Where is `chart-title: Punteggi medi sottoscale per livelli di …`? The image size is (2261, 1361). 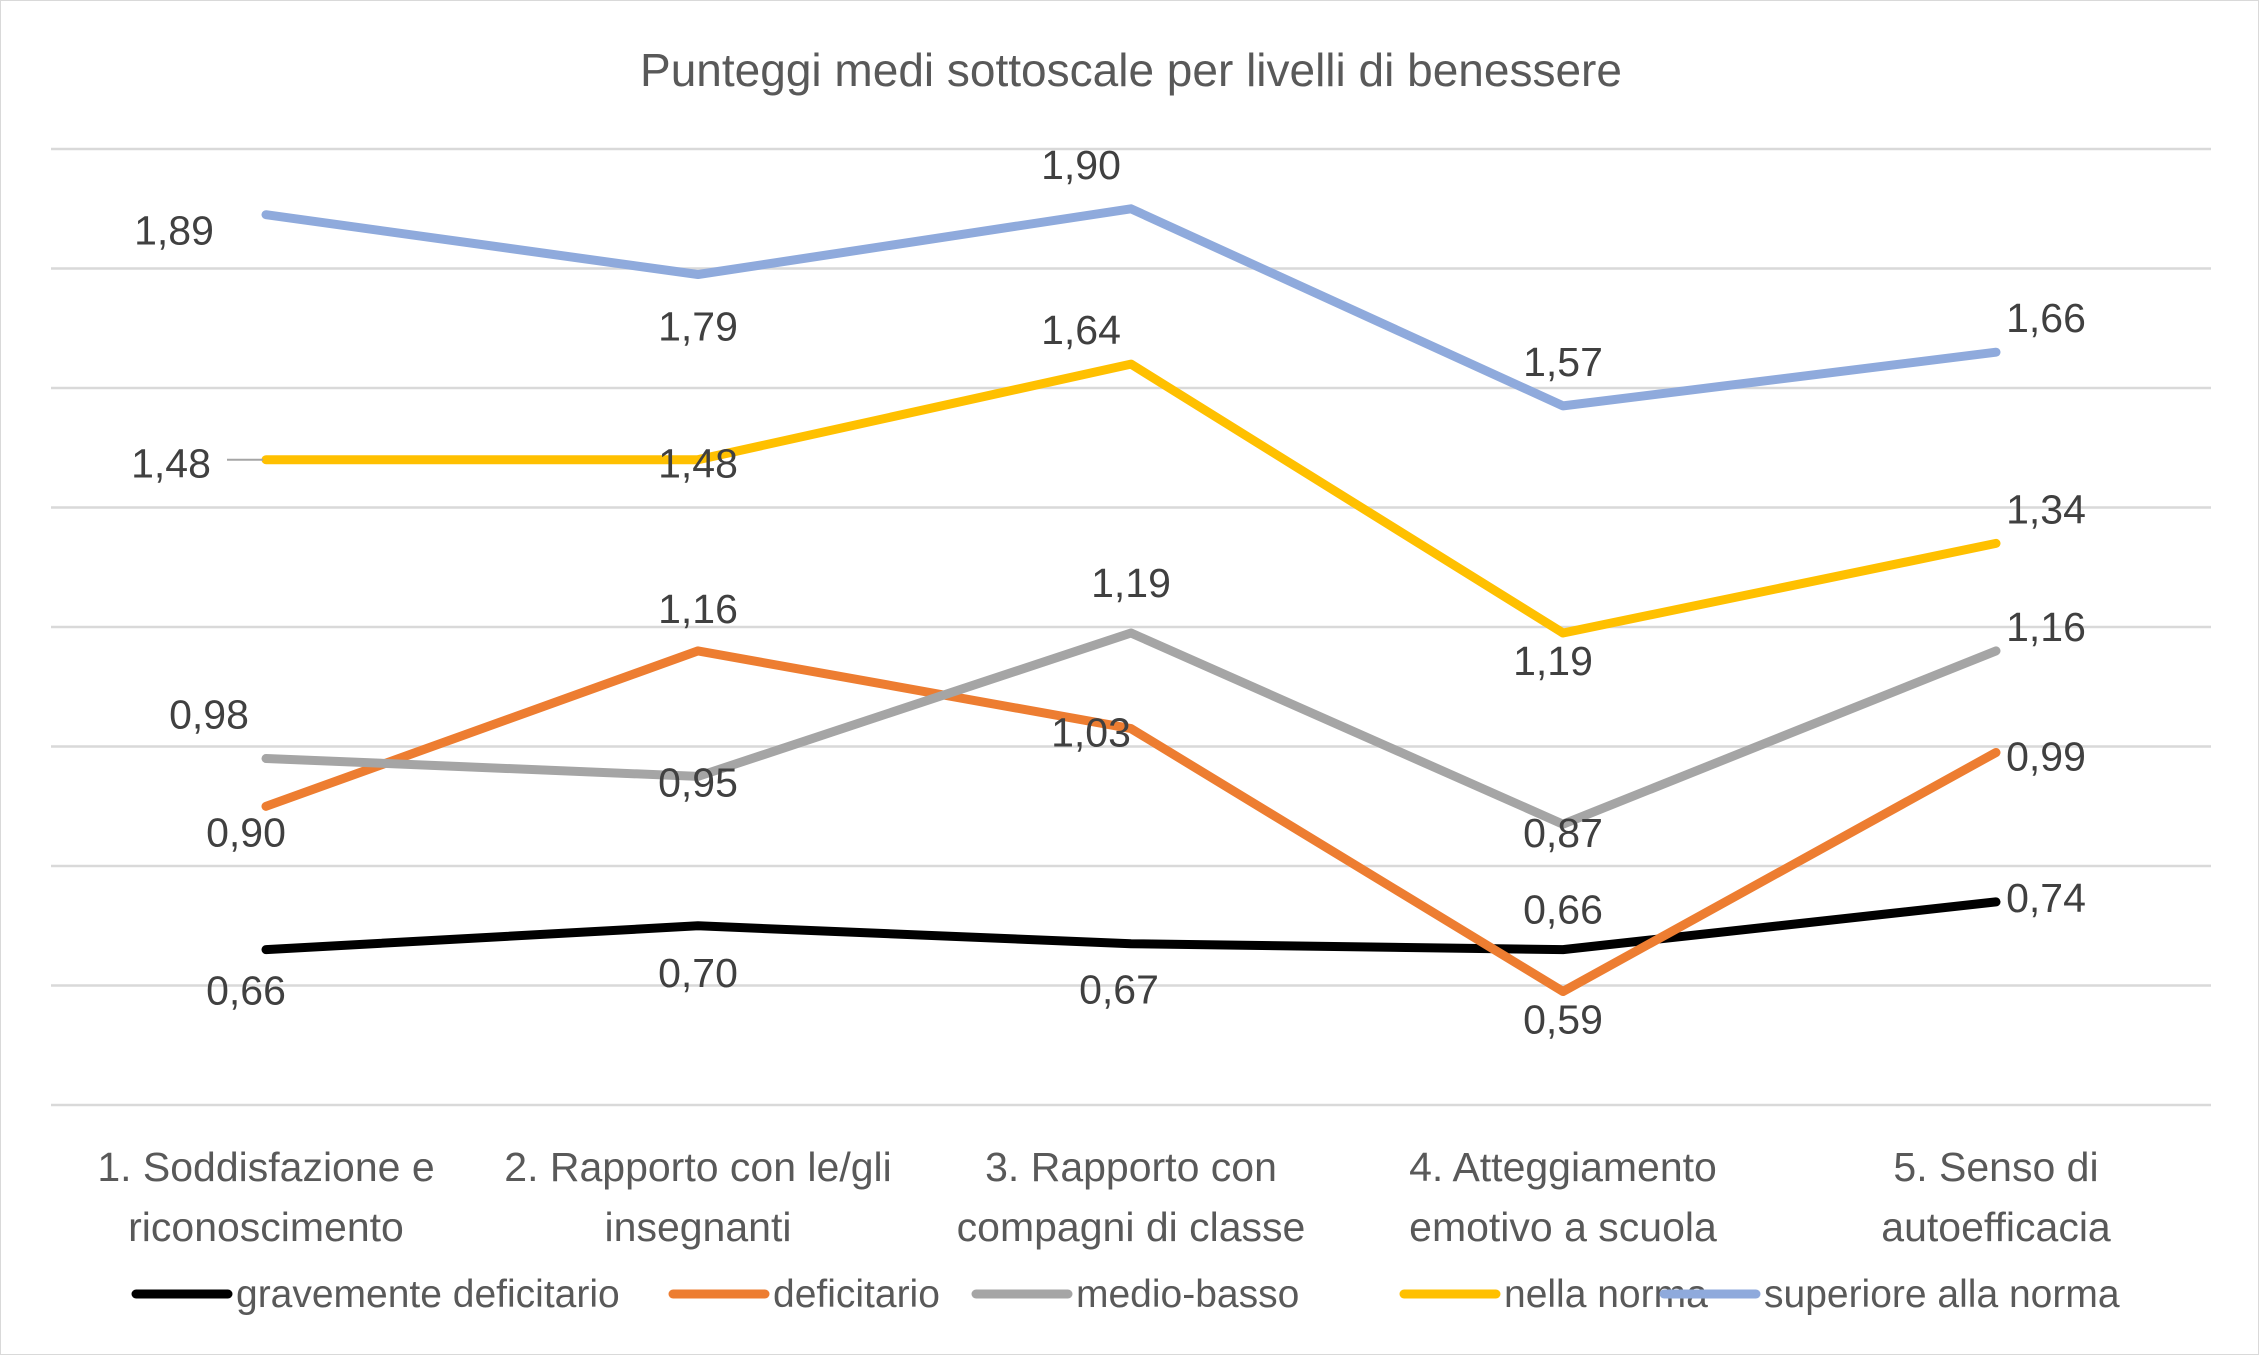
chart-title: Punteggi medi sottoscale per livelli di … is located at coordinates (1131, 70).